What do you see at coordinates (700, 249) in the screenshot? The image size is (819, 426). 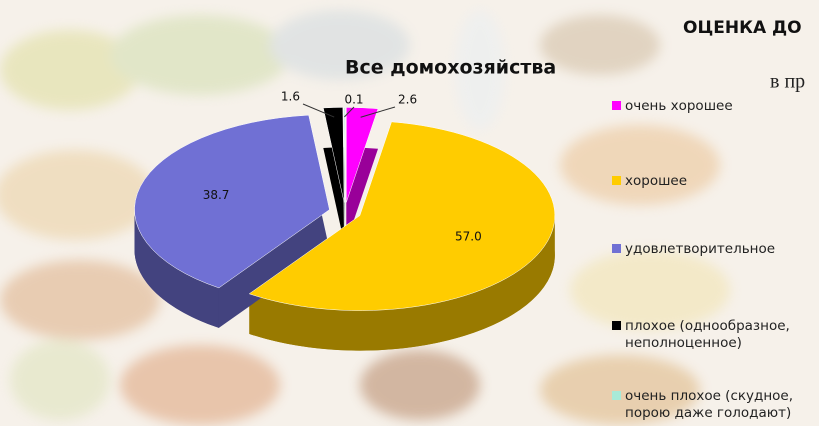 I see `legend-label: удовлетворительное` at bounding box center [700, 249].